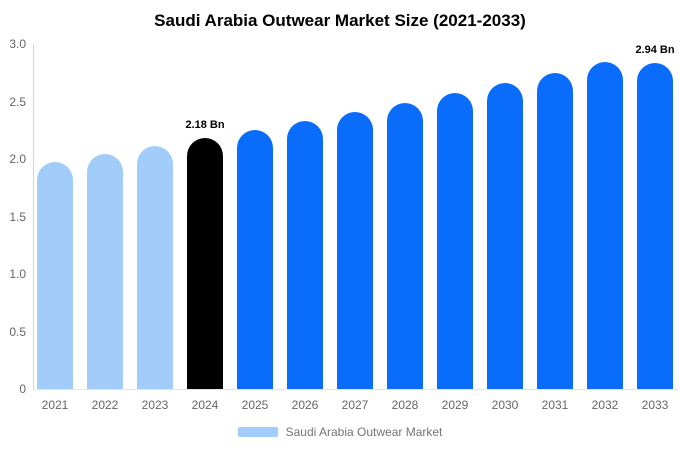 This screenshot has width=680, height=450. What do you see at coordinates (17, 331) in the screenshot?
I see `y-tick-0.5: 0.5` at bounding box center [17, 331].